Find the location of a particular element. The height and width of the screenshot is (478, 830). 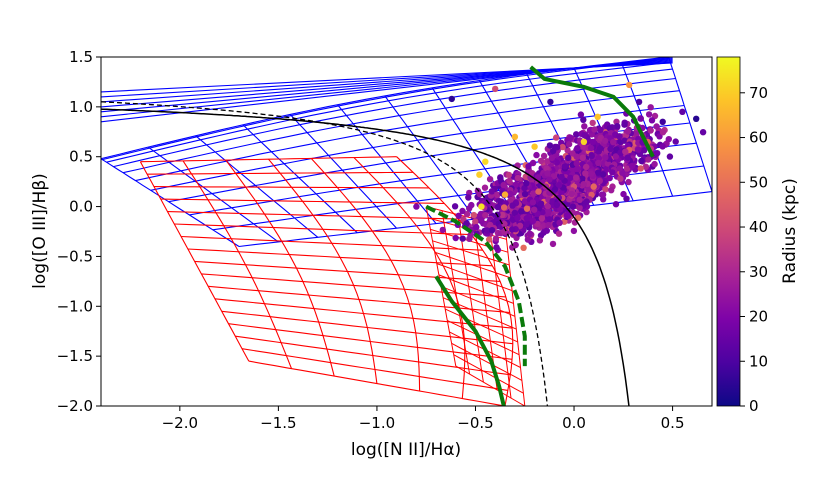

y-tick-label: 0.5 is located at coordinates (81, 157).